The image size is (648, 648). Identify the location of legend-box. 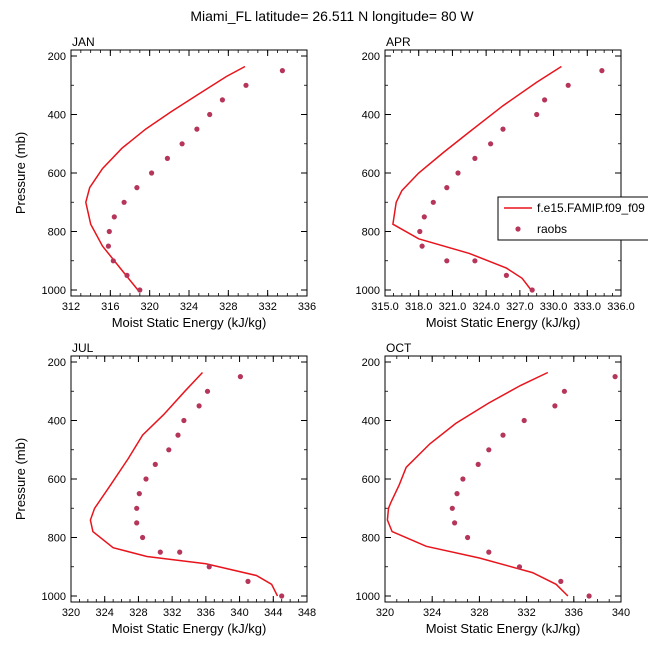
(572, 218).